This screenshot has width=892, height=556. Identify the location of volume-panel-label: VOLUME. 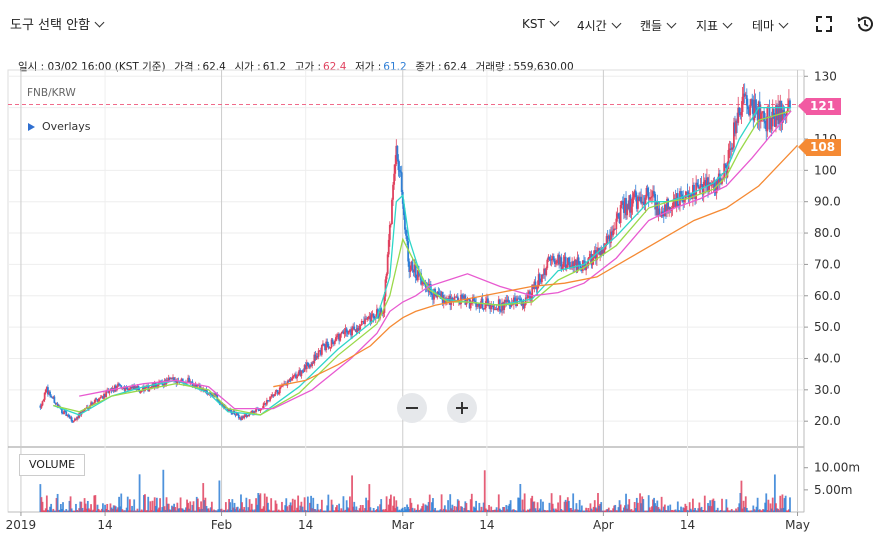
(52, 465).